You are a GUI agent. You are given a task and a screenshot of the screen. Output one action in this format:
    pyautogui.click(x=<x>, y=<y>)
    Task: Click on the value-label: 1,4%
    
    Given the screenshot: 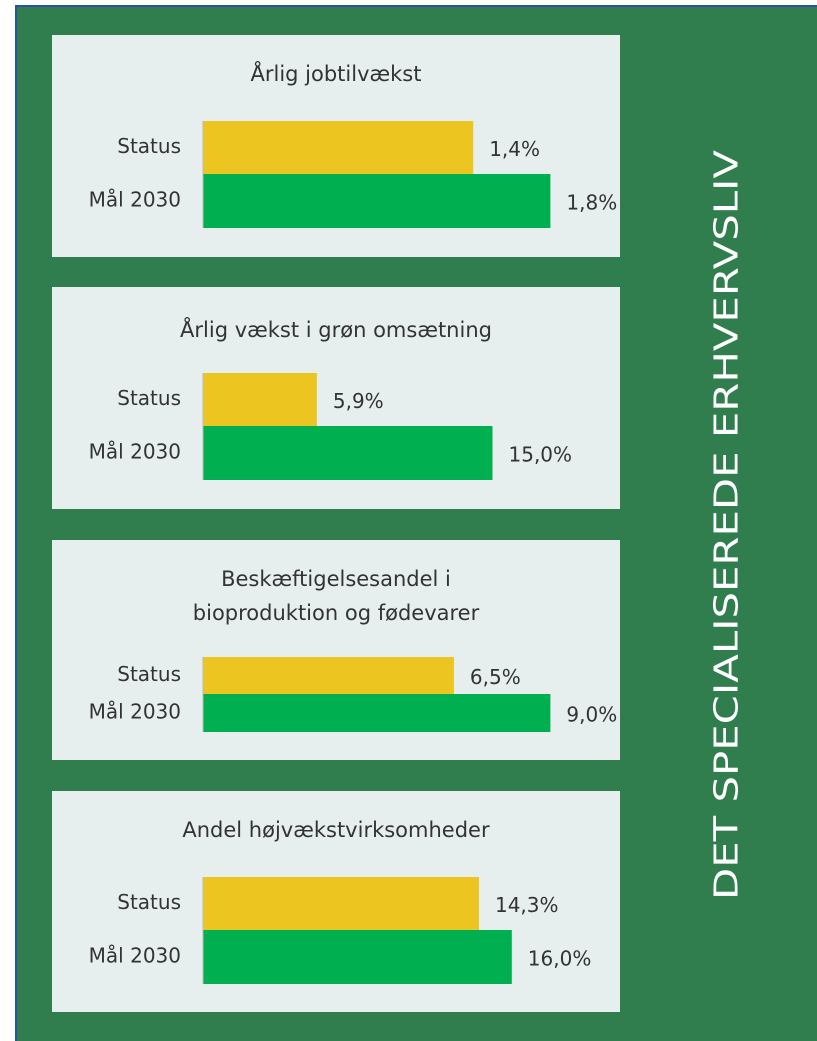 What is the action you would take?
    pyautogui.click(x=514, y=149)
    